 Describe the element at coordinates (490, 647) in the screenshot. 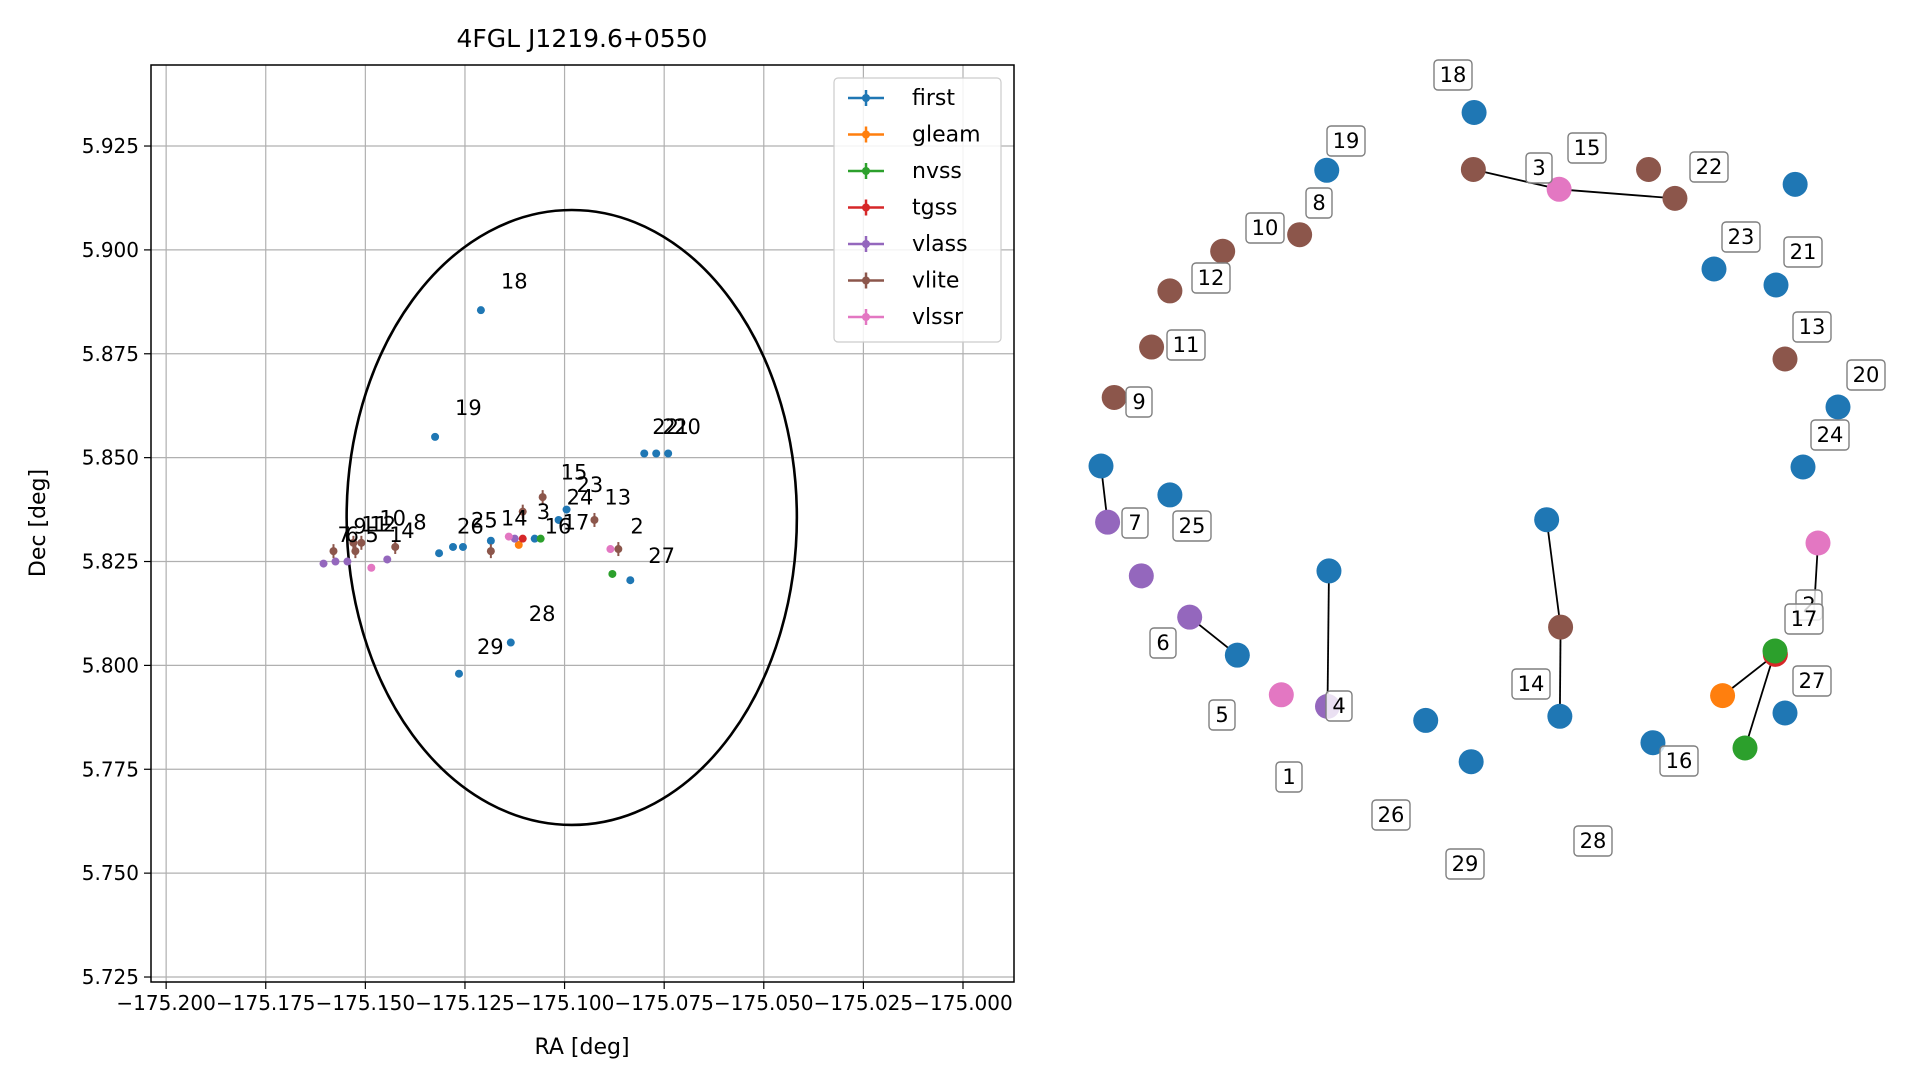

I see `point-label: 29` at that location.